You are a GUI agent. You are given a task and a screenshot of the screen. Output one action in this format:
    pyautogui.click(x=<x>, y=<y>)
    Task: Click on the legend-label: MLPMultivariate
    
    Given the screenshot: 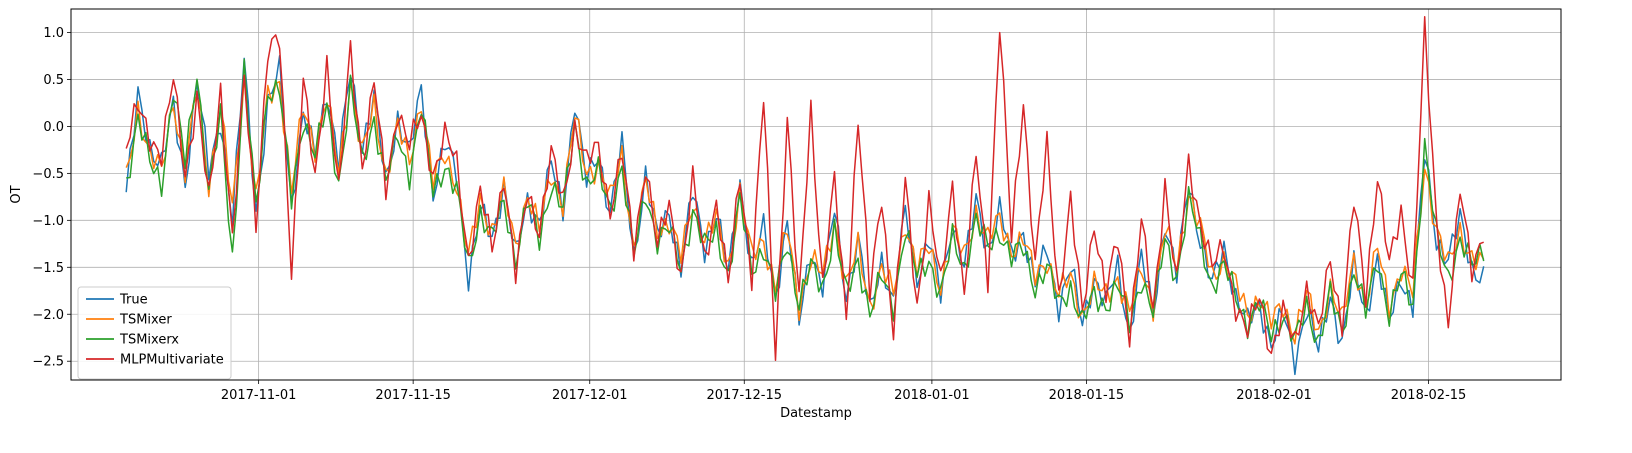 What is the action you would take?
    pyautogui.click(x=172, y=360)
    